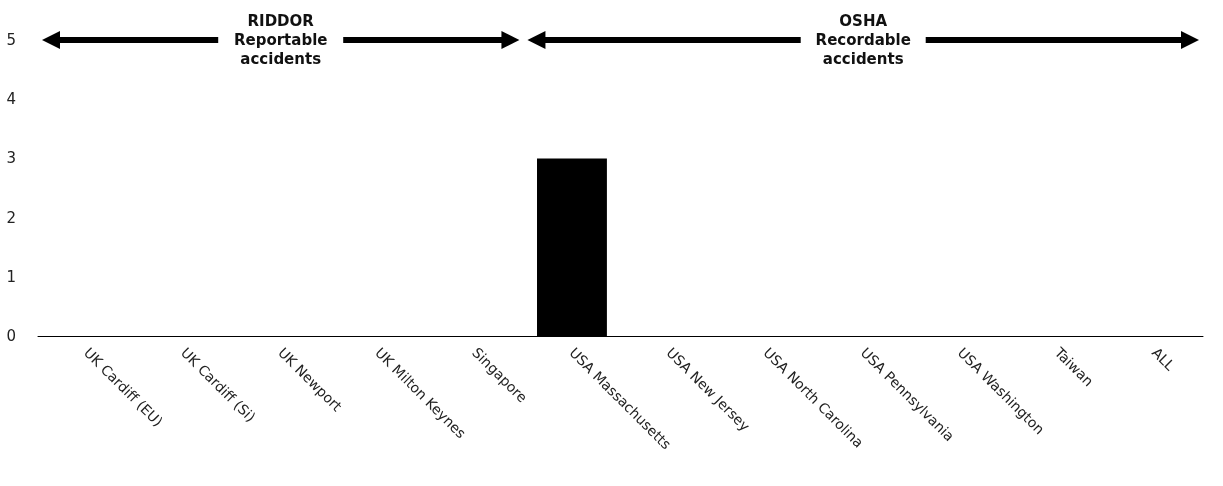  What do you see at coordinates (1163, 359) in the screenshot?
I see `x-tick-label: ALL` at bounding box center [1163, 359].